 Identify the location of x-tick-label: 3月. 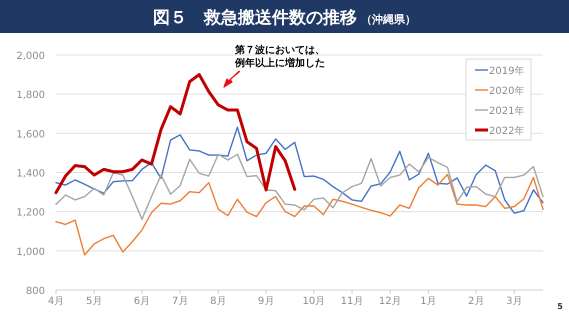
(514, 301).